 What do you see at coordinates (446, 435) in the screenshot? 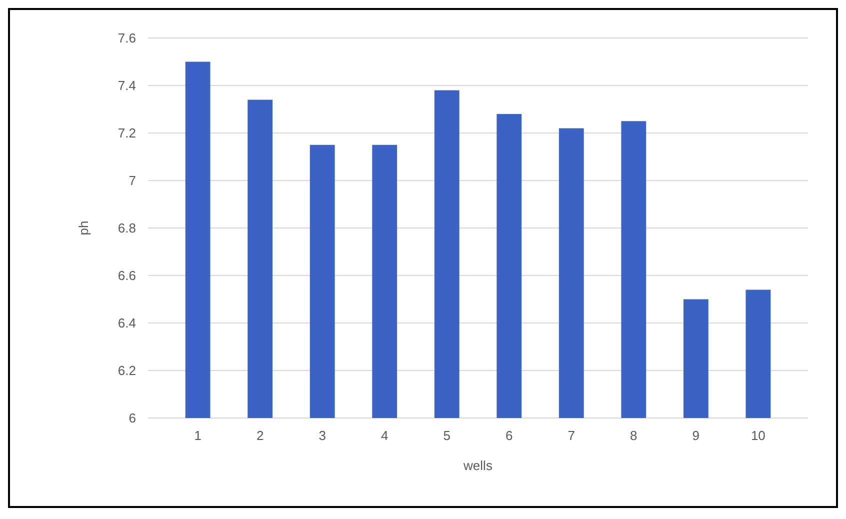
I see `x-tick-label: 5` at bounding box center [446, 435].